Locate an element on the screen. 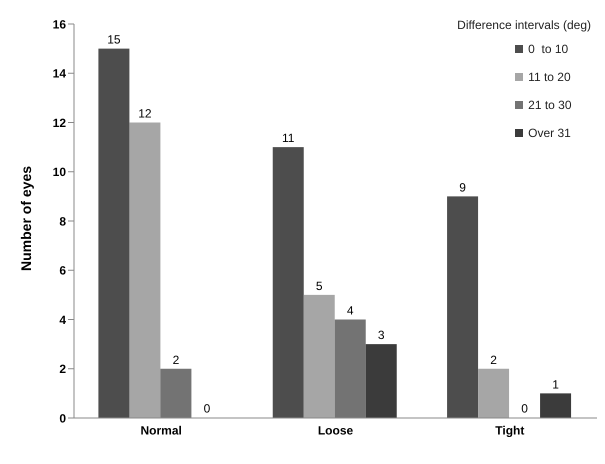  y-tick-label: 10 is located at coordinates (59, 172).